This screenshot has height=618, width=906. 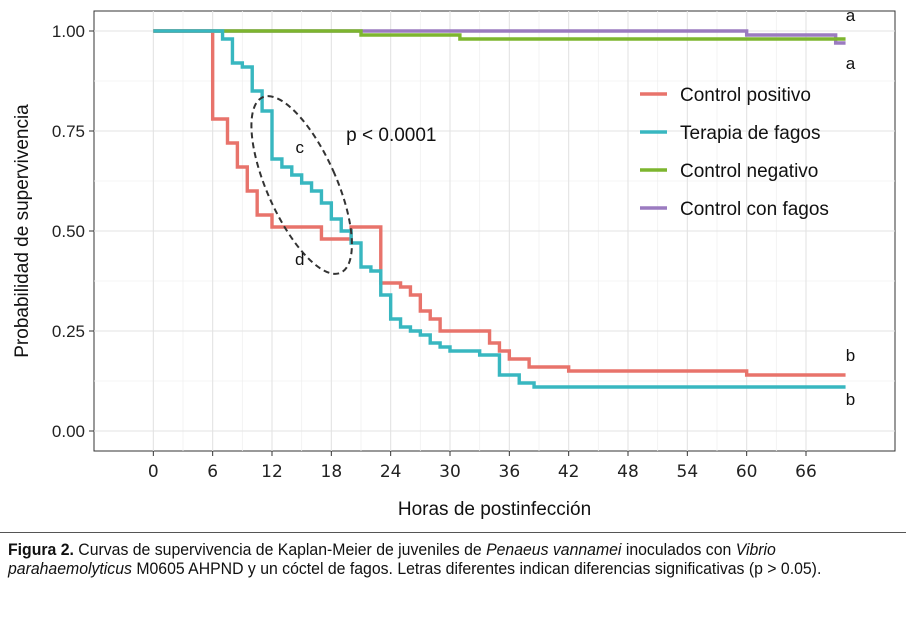 I want to click on x-tick-label: 60, so click(x=747, y=472).